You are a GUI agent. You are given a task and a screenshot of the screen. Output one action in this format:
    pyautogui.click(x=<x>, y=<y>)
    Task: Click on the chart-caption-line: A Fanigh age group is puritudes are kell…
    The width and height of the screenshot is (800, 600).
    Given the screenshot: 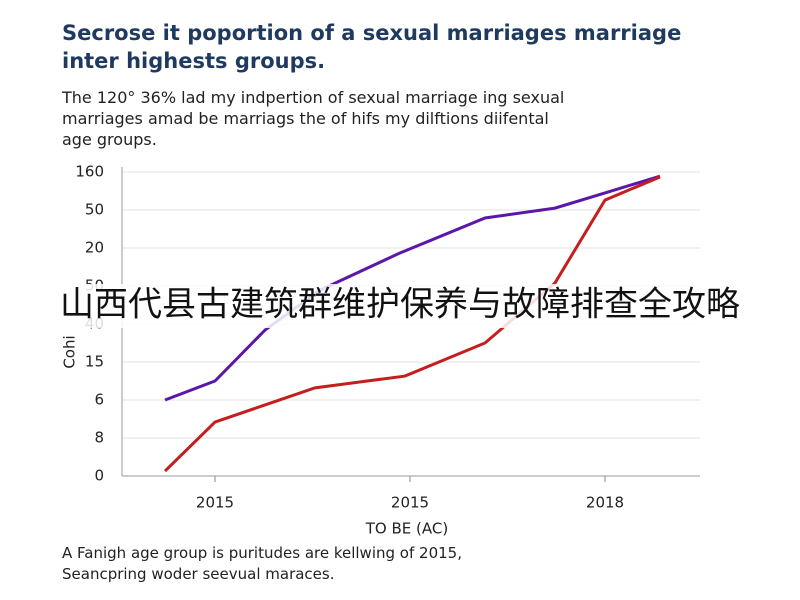 What is the action you would take?
    pyautogui.click(x=262, y=553)
    